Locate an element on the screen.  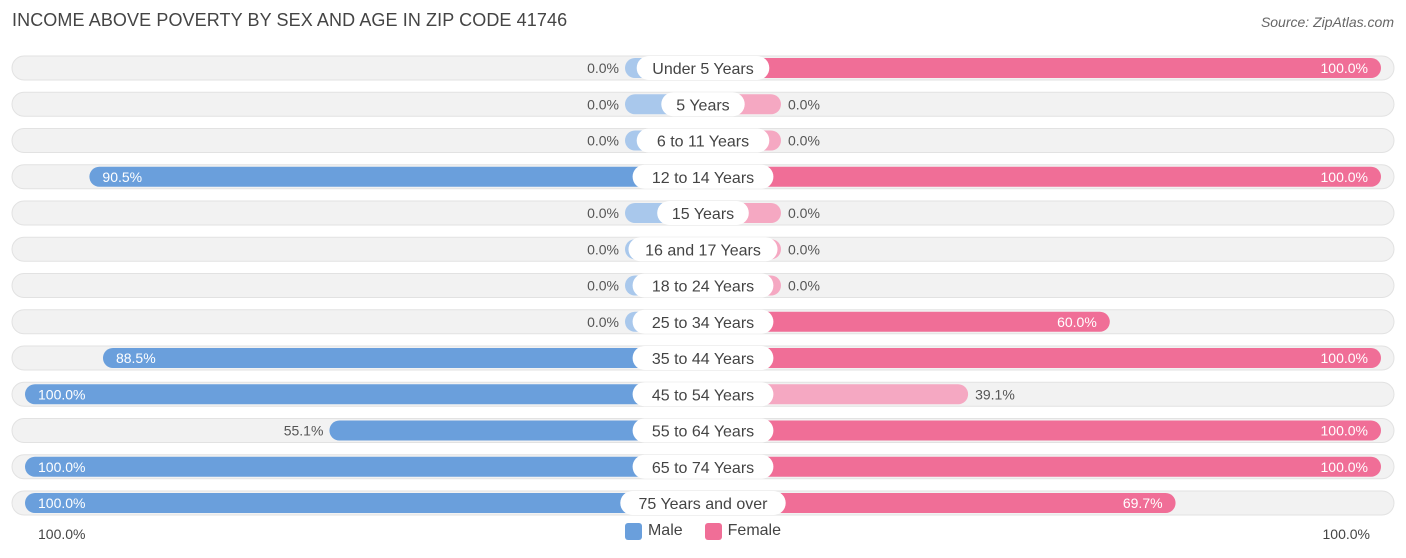
legend-label-male: Male is located at coordinates (665, 530).